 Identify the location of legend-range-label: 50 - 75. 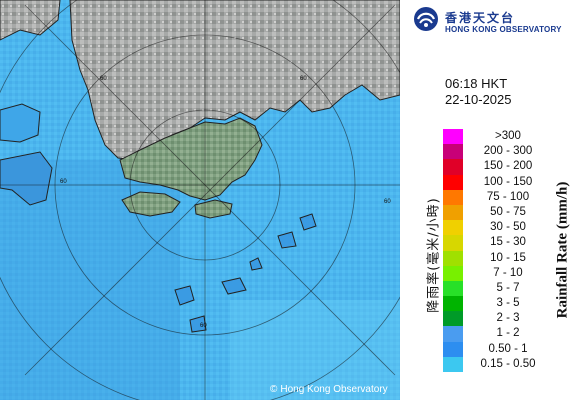
(508, 211).